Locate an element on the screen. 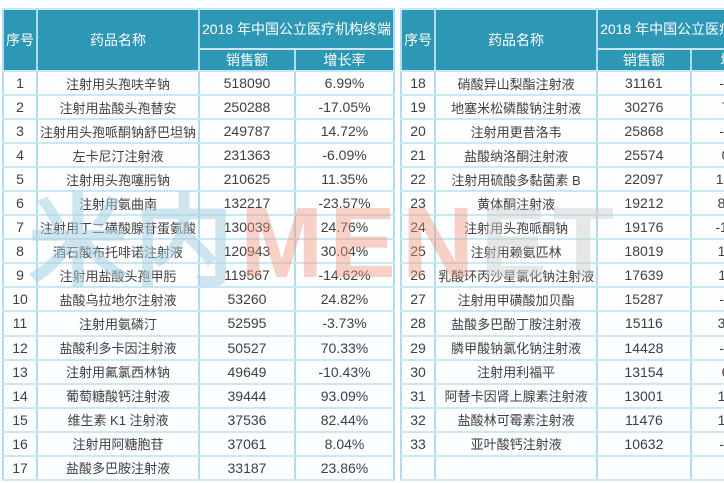 This screenshot has width=724, height=483. sales-cell: 37061 is located at coordinates (247, 443).